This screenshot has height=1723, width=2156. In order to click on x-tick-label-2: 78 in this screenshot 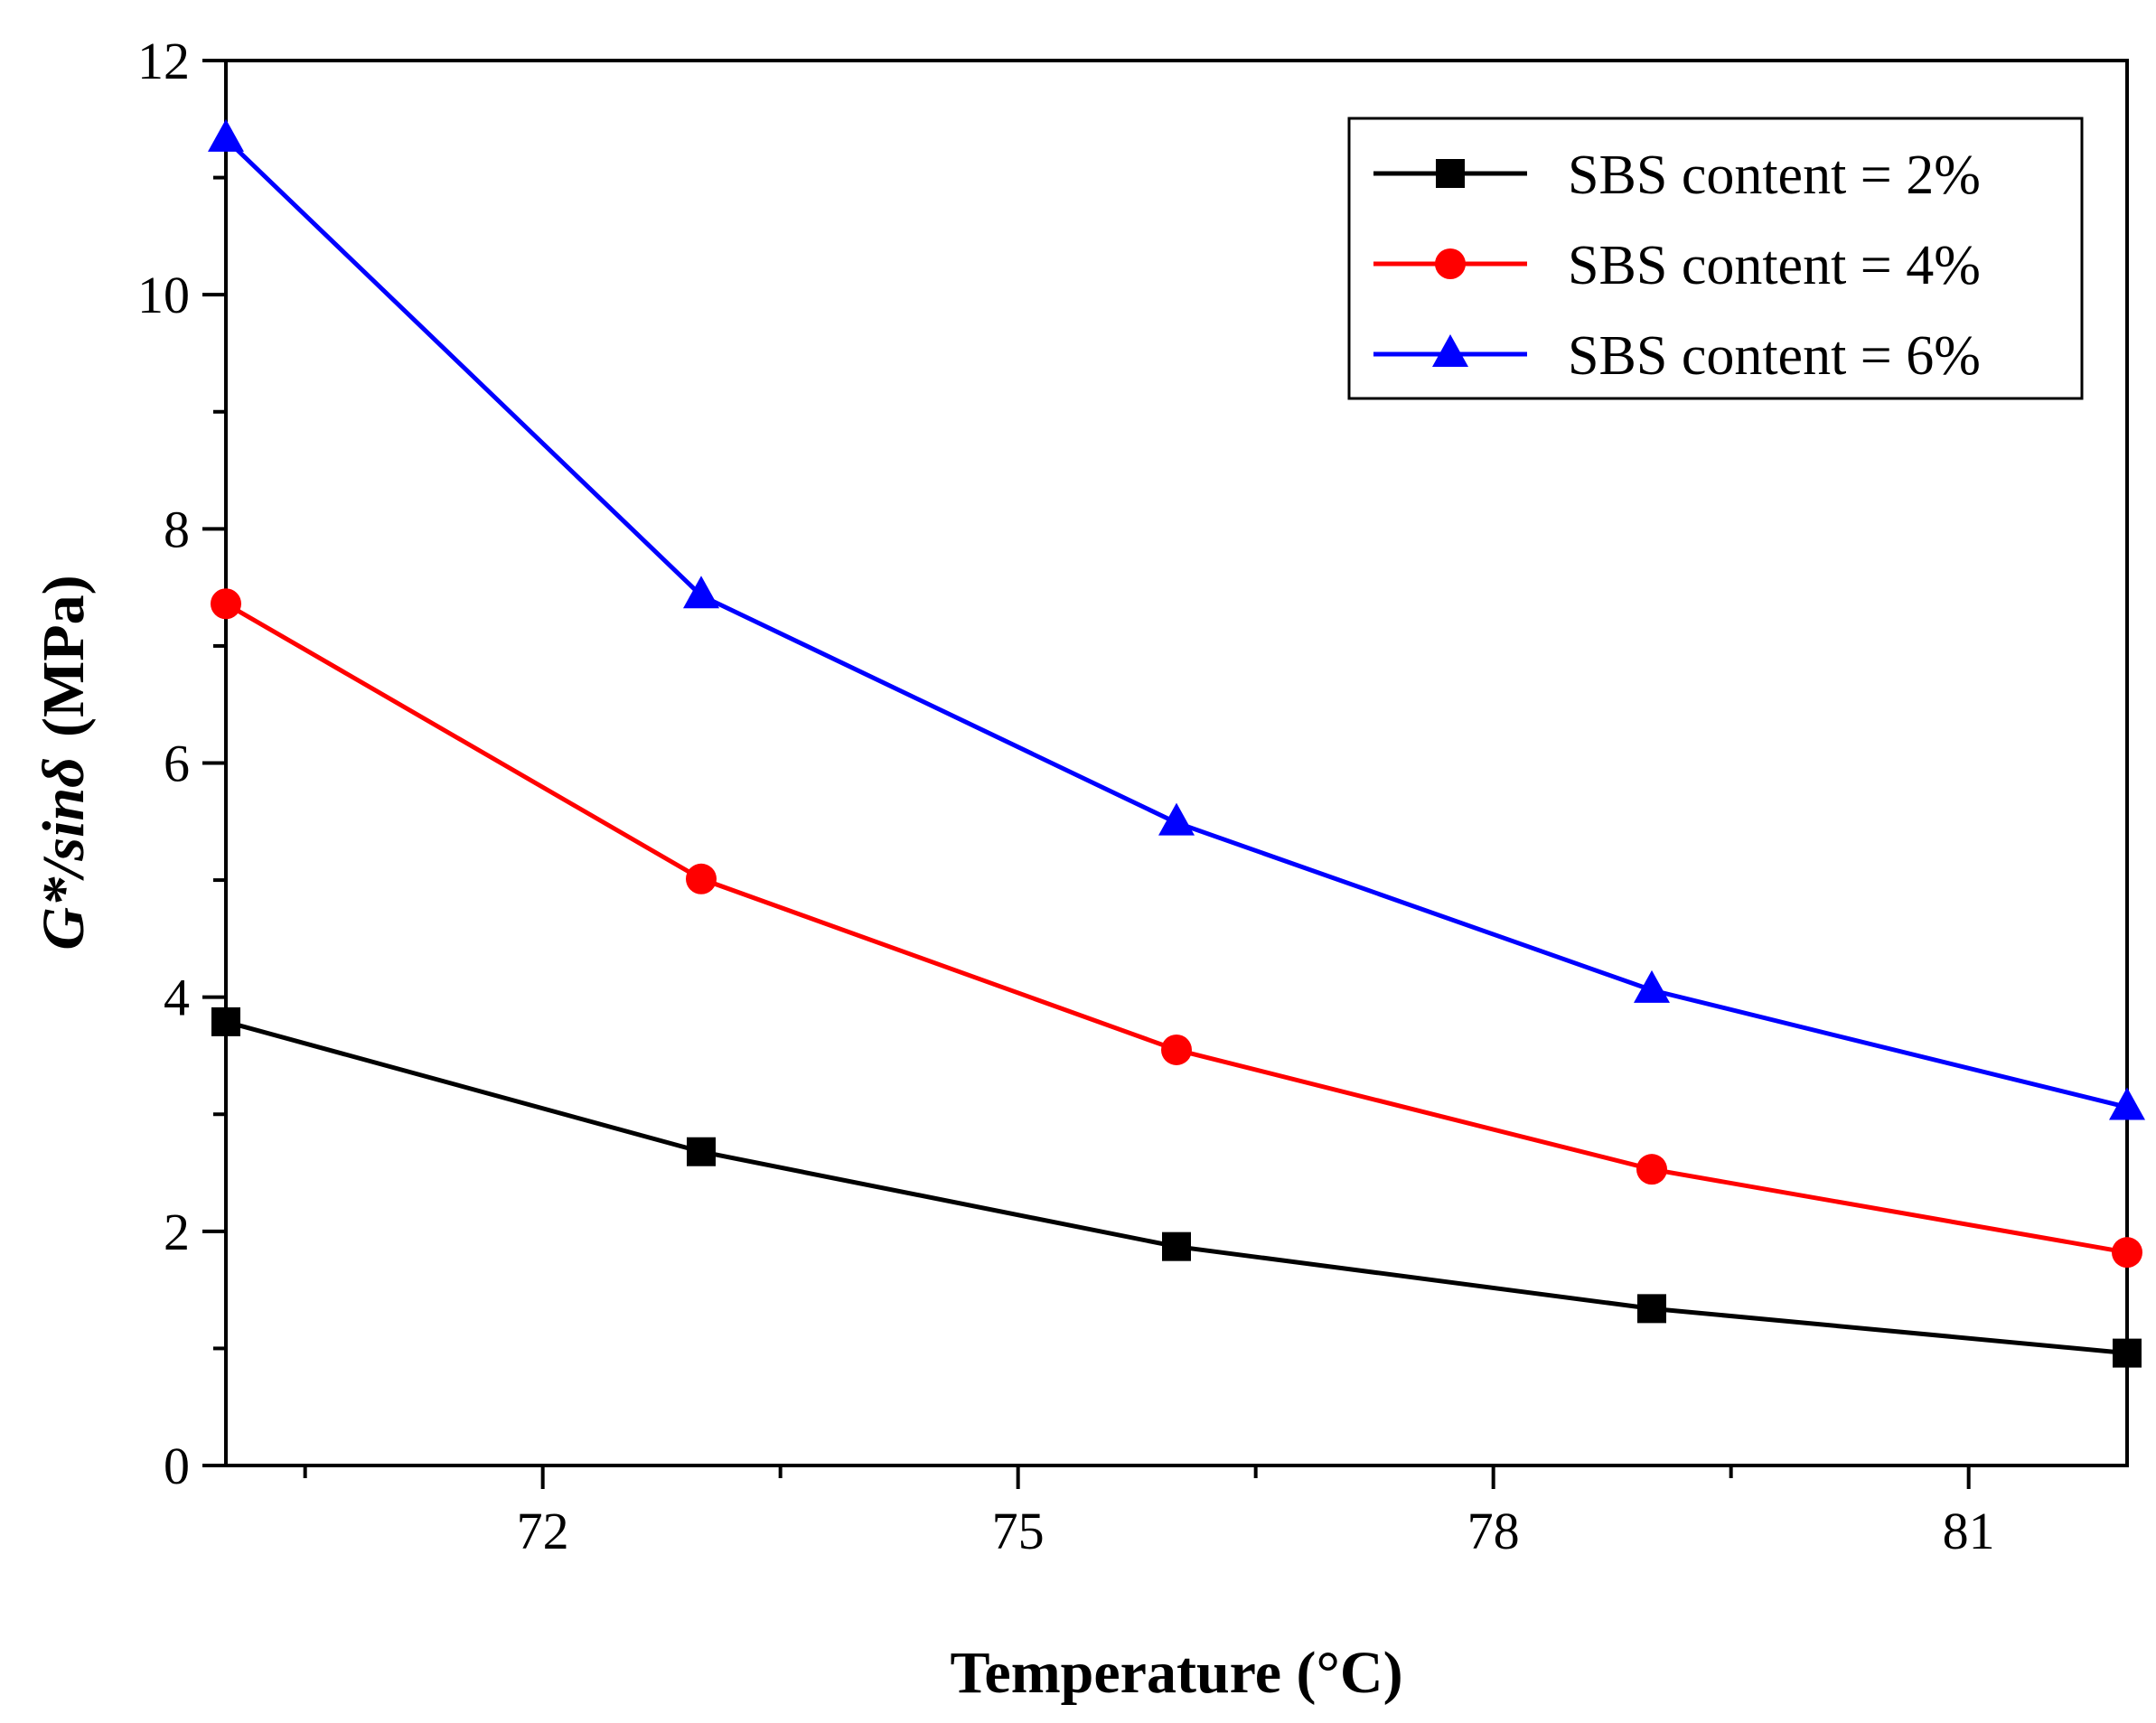, I will do `click(1494, 1531)`.